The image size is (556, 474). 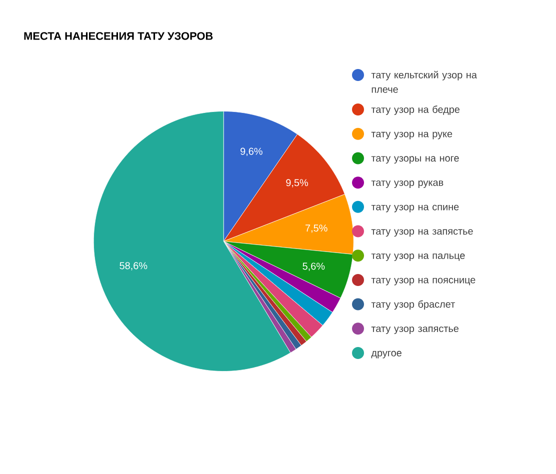 What do you see at coordinates (118, 36) in the screenshot?
I see `chart-title: МЕСТА НАНЕСЕНИЯ ТАТУ УЗОРОВ` at bounding box center [118, 36].